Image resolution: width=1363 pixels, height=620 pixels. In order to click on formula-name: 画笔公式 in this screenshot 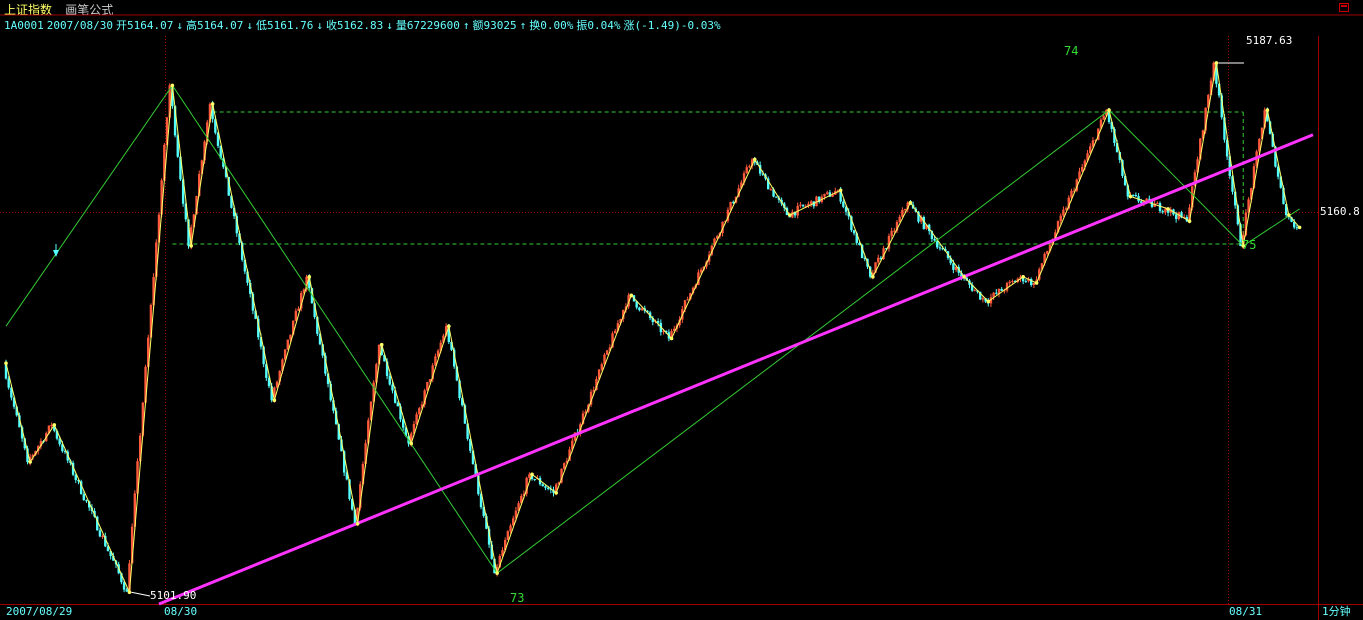, I will do `click(89, 10)`.